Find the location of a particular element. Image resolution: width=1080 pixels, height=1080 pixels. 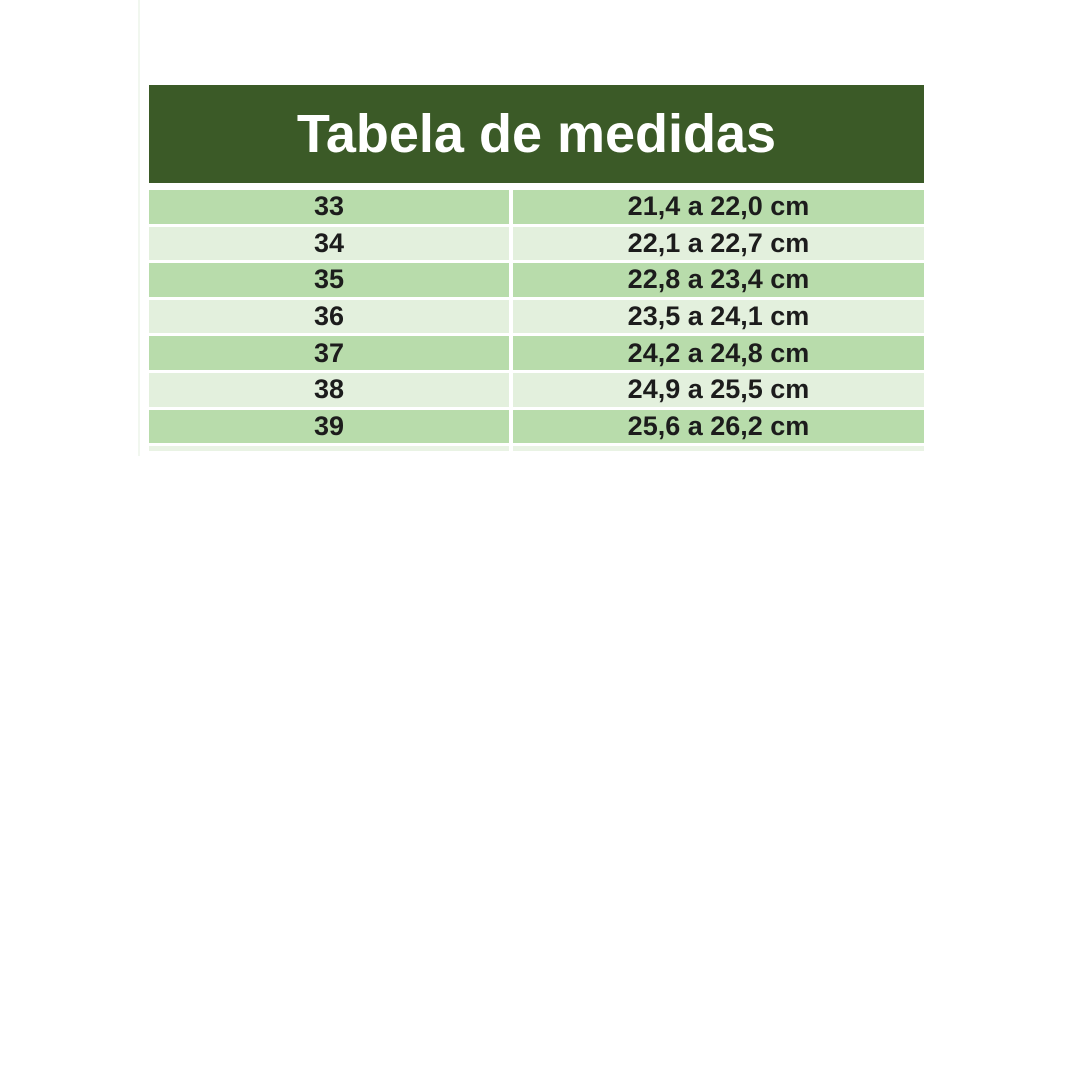

table-title: Tabela de medidas is located at coordinates (536, 134).